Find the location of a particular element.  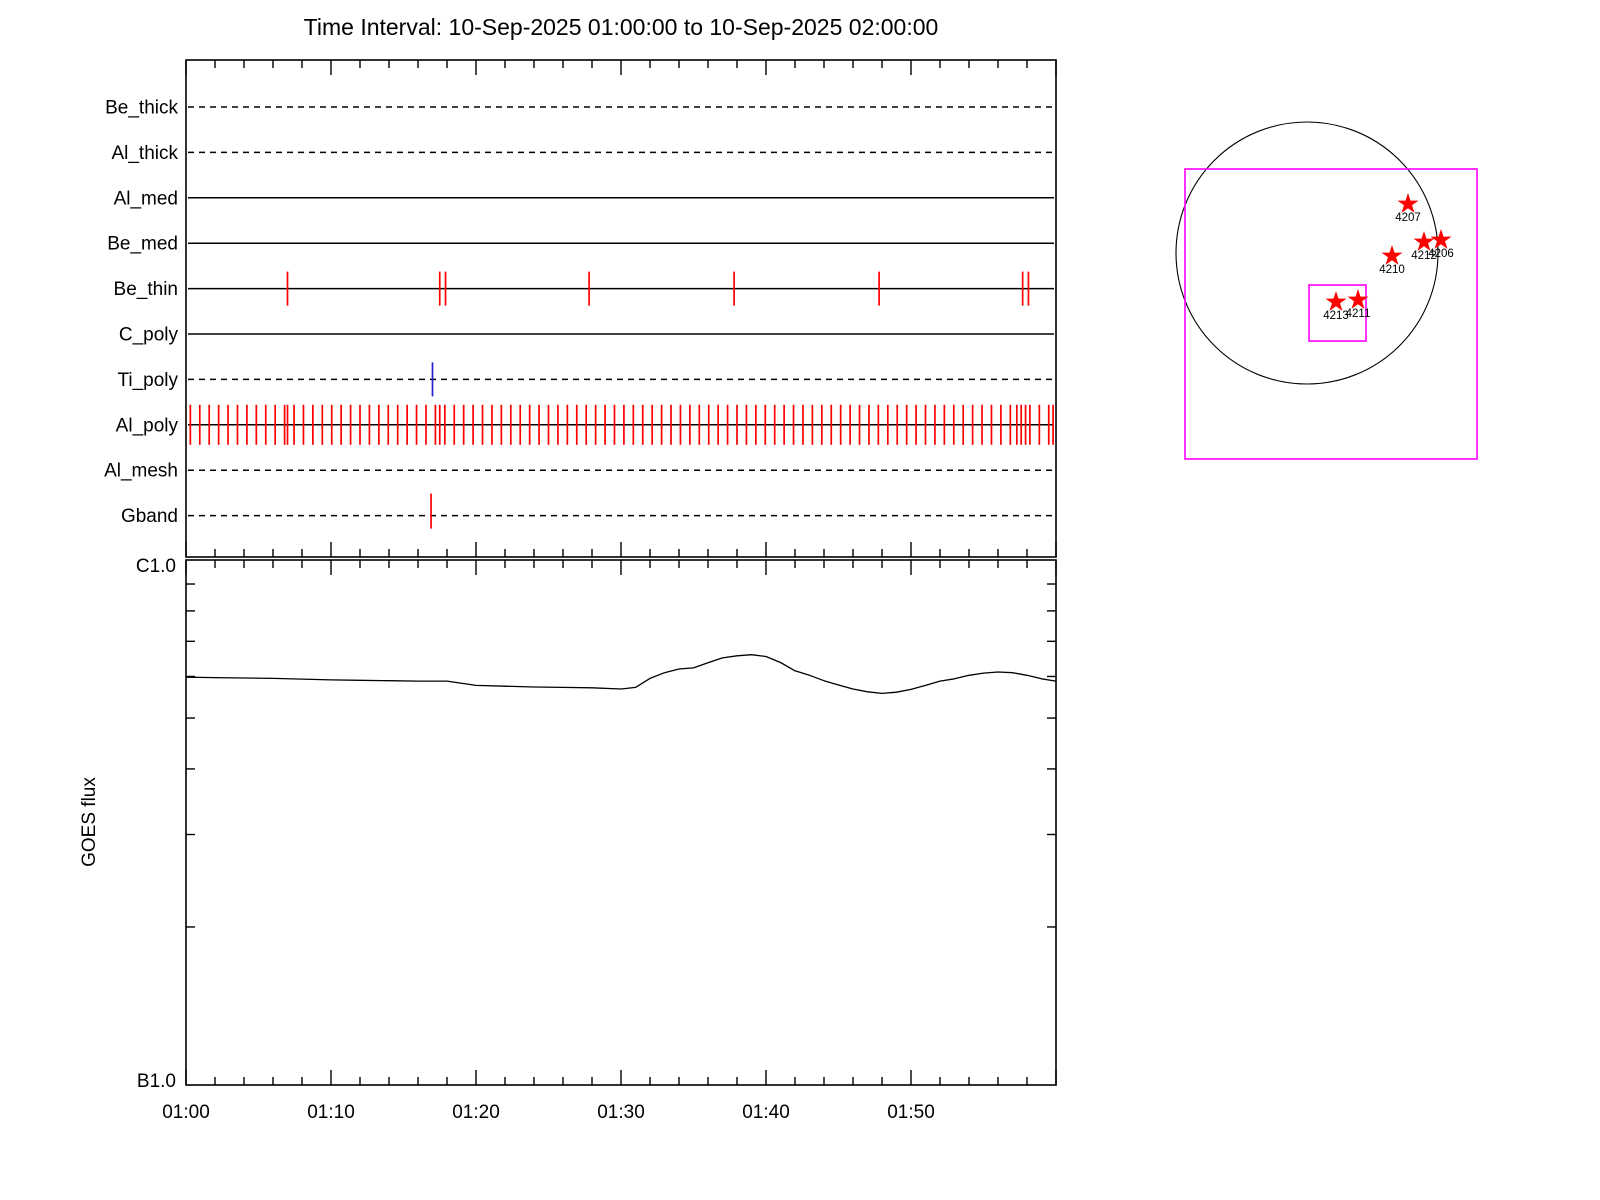

star-4211: 4211 is located at coordinates (1358, 304).